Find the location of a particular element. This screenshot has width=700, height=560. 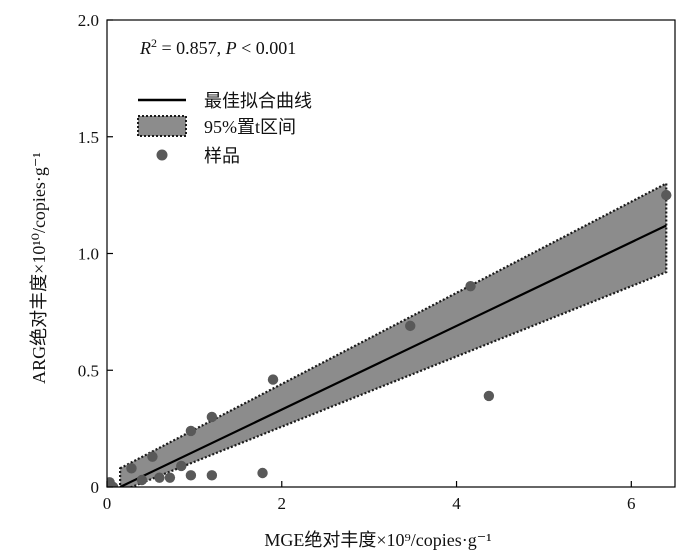

legend: 最佳拟合曲线 95%置t区间 样品 is located at coordinates (224, 128).